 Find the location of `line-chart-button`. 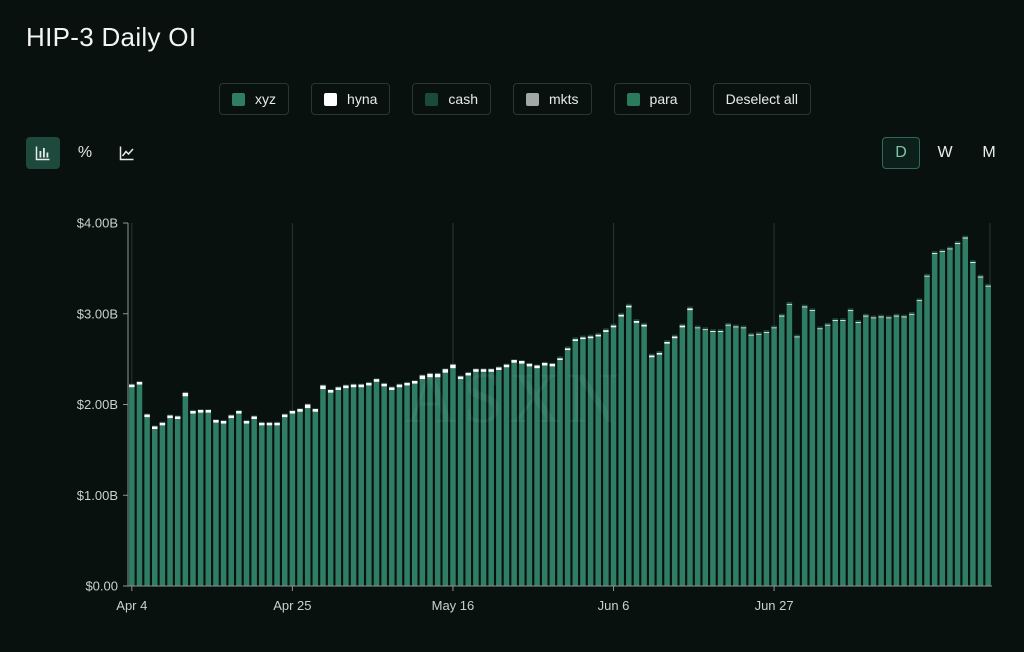

line-chart-button is located at coordinates (127, 153).